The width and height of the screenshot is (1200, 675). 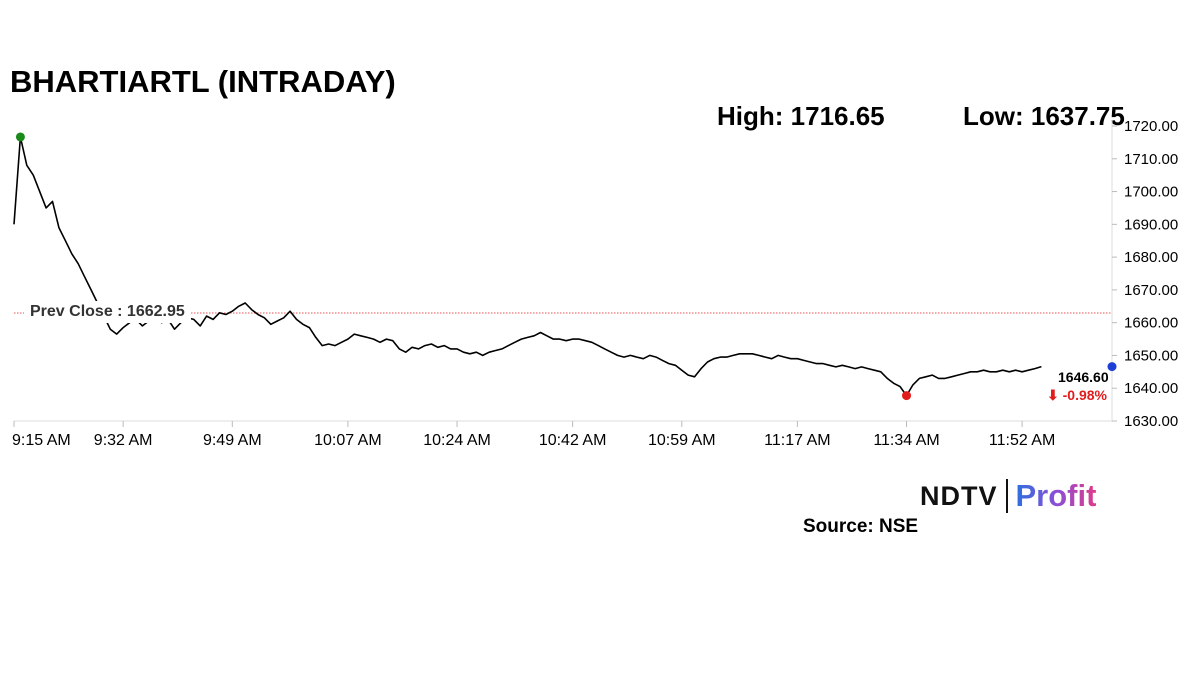 I want to click on y-tick-label: 1690.00, so click(x=1151, y=224).